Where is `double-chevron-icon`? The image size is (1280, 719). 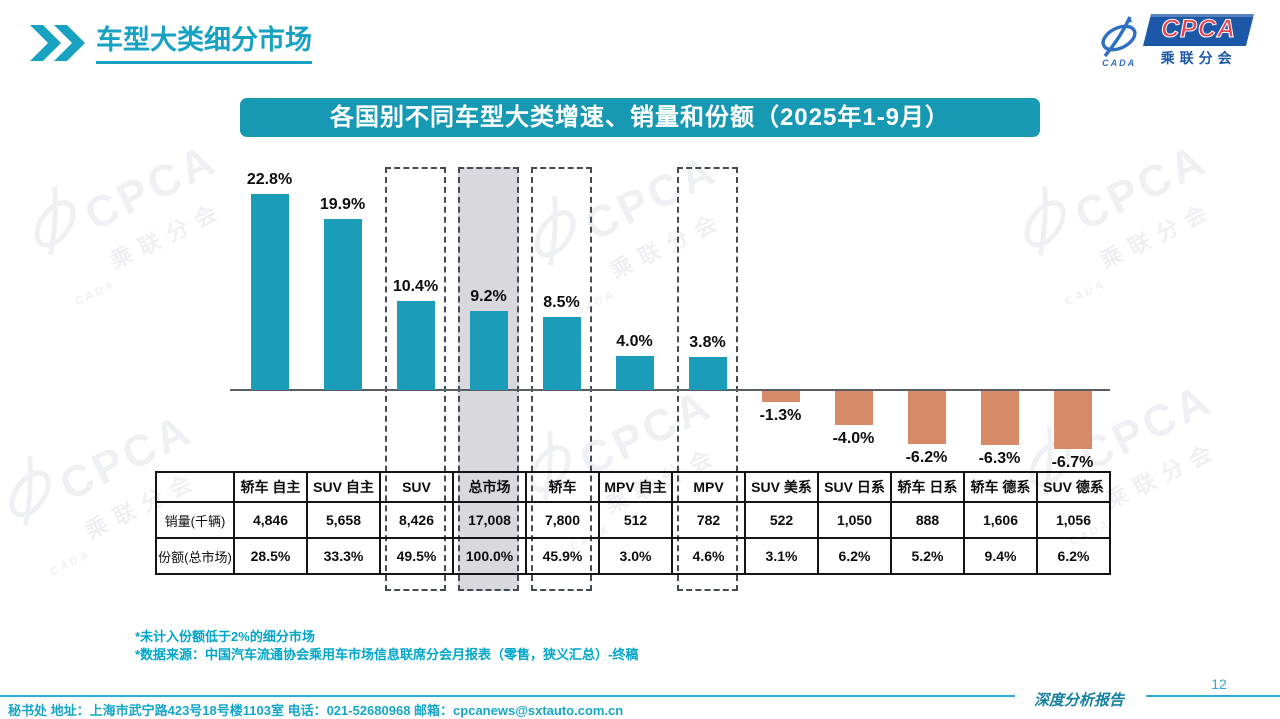 double-chevron-icon is located at coordinates (57, 43).